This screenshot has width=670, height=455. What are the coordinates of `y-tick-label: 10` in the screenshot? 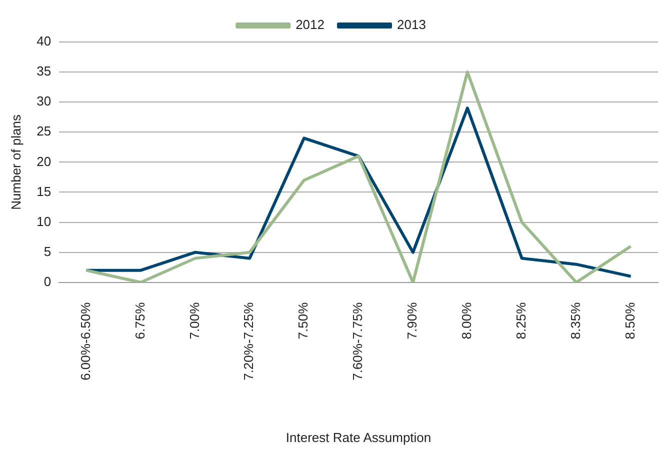 It's located at (44, 221).